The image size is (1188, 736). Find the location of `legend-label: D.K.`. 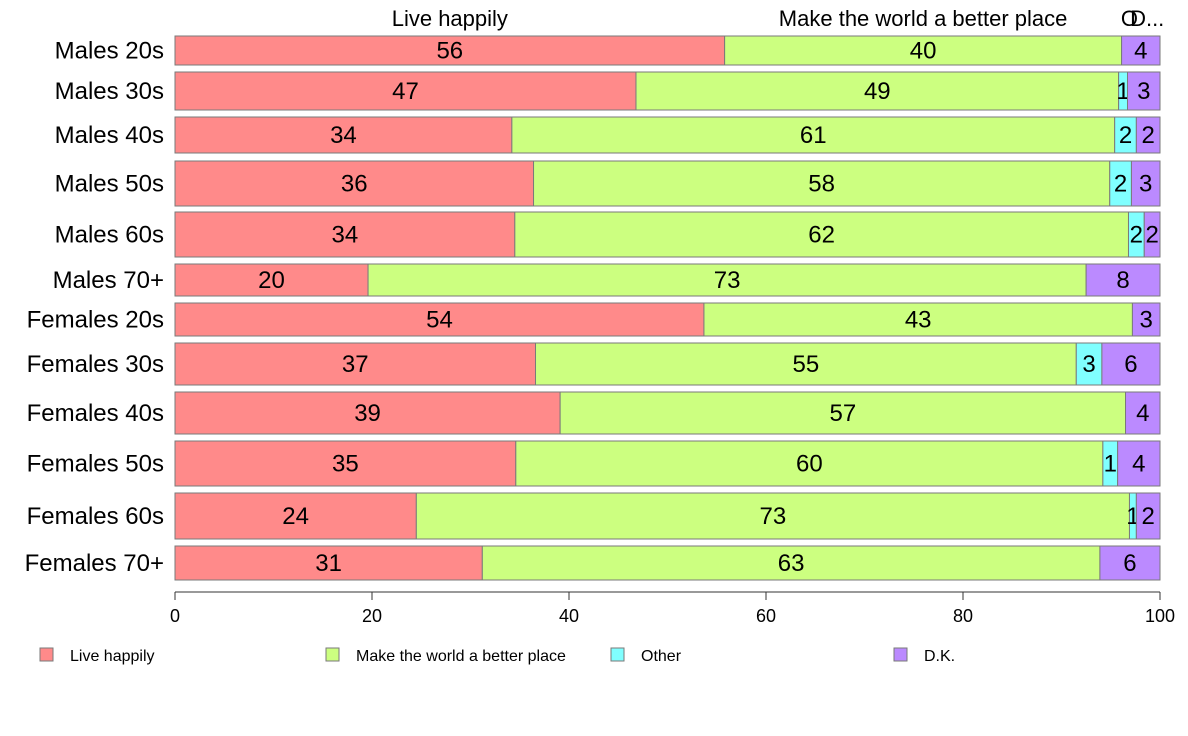

legend-label: D.K. is located at coordinates (939, 656).